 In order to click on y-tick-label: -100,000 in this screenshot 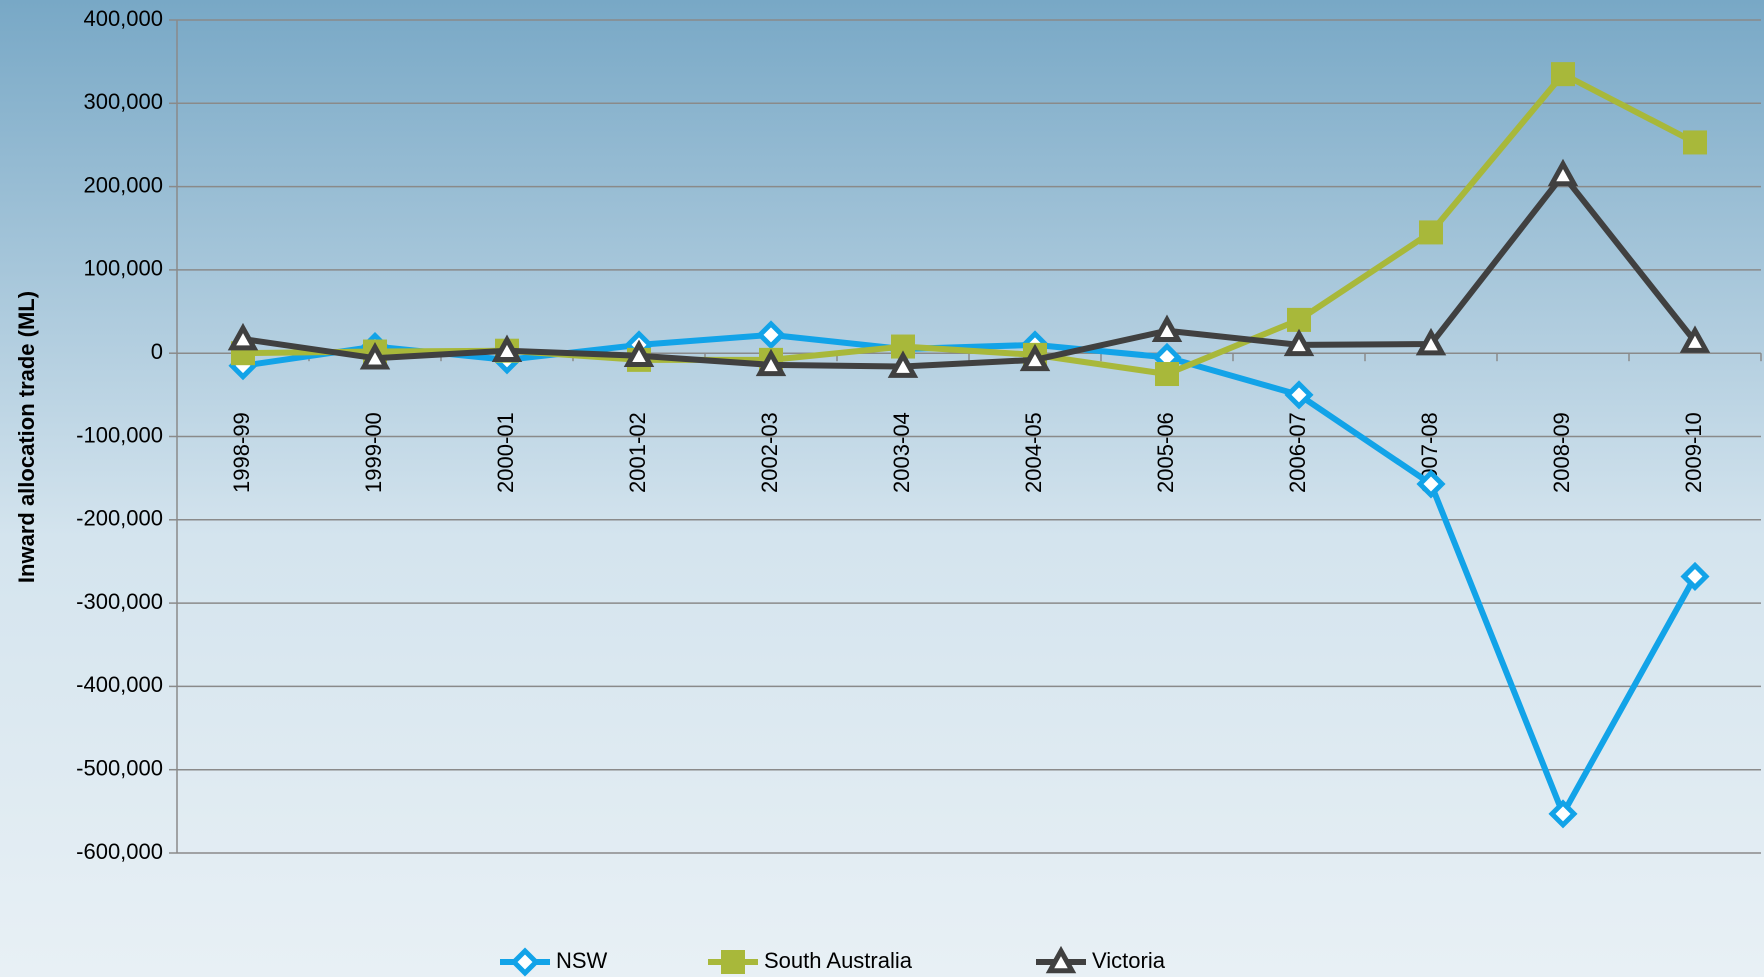, I will do `click(119, 434)`.